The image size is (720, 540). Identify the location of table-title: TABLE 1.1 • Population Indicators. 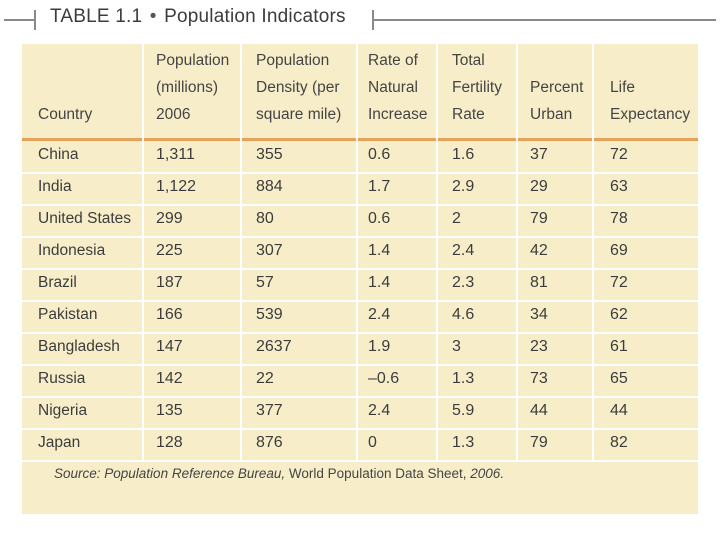
(198, 17).